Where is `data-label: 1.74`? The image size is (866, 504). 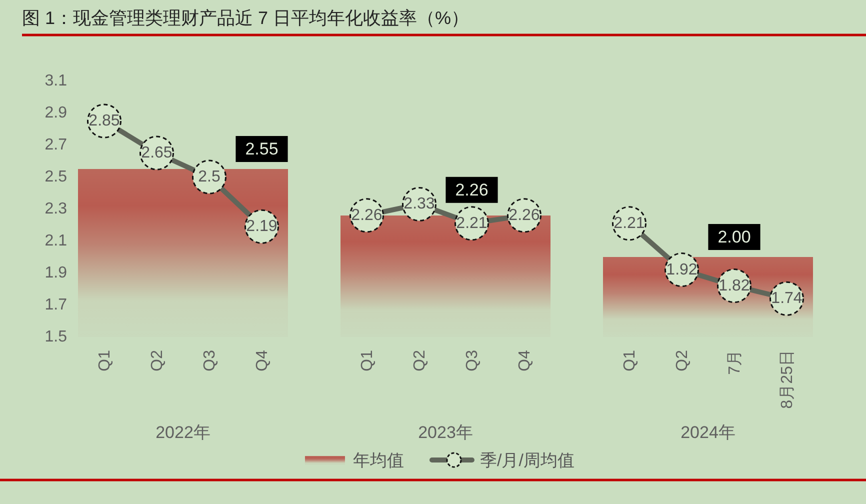
data-label: 1.74 is located at coordinates (786, 299).